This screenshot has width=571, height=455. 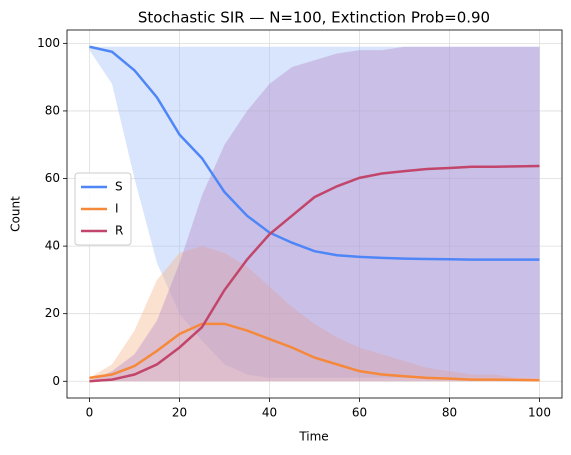 What do you see at coordinates (90, 413) in the screenshot?
I see `x-tick-label: 0` at bounding box center [90, 413].